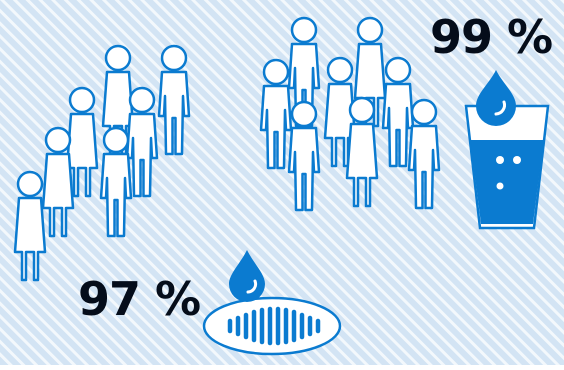 The image size is (564, 370). Describe the element at coordinates (272, 326) in the screenshot. I see `water-basin-icon` at that location.